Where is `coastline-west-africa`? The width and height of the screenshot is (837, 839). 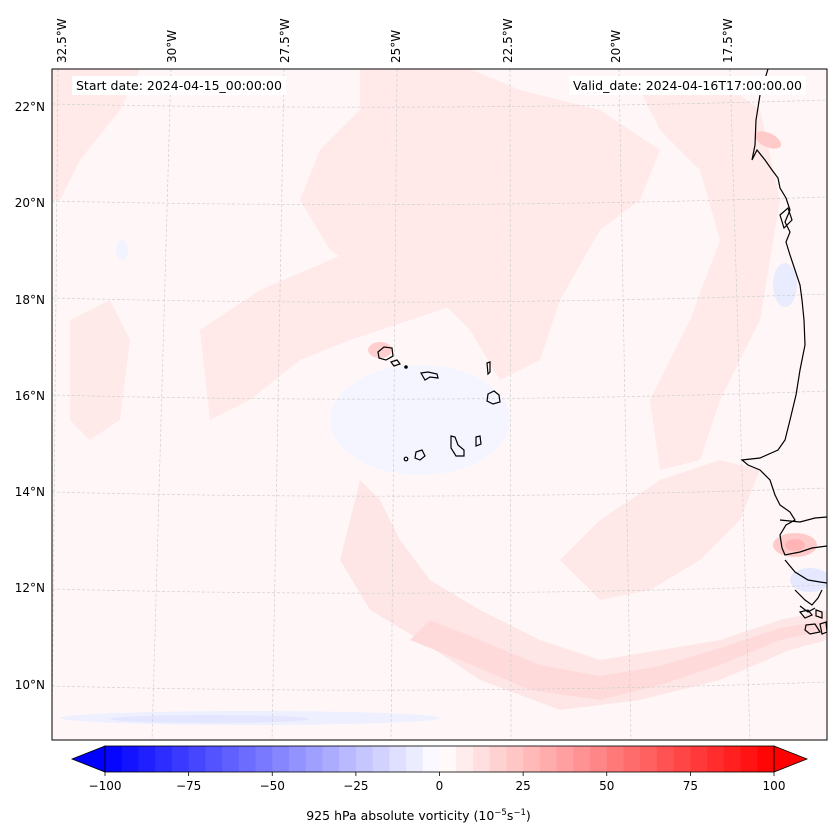
coastline-west-africa is located at coordinates (783, 326).